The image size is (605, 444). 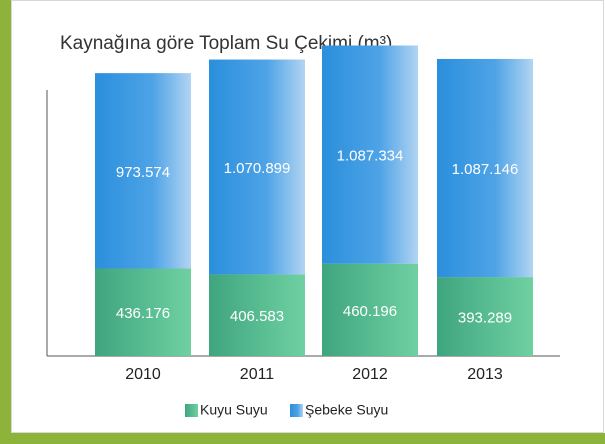 I want to click on data-label: 1.087.146, so click(x=485, y=169).